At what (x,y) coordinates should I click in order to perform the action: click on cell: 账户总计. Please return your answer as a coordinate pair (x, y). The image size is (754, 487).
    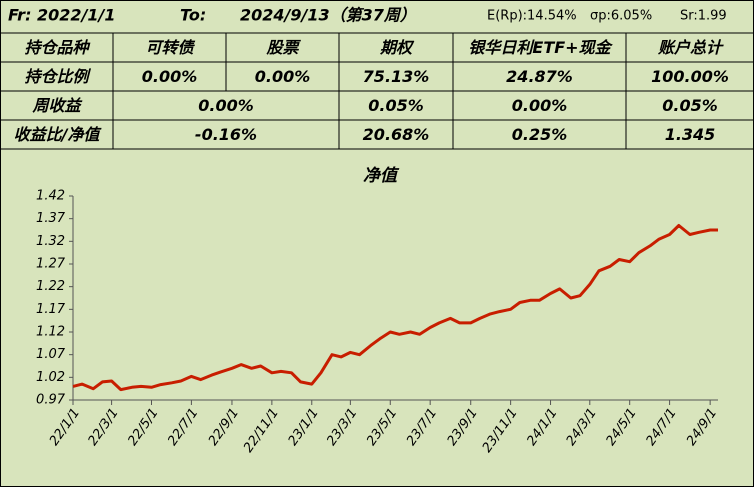
    Looking at the image, I should click on (690, 47).